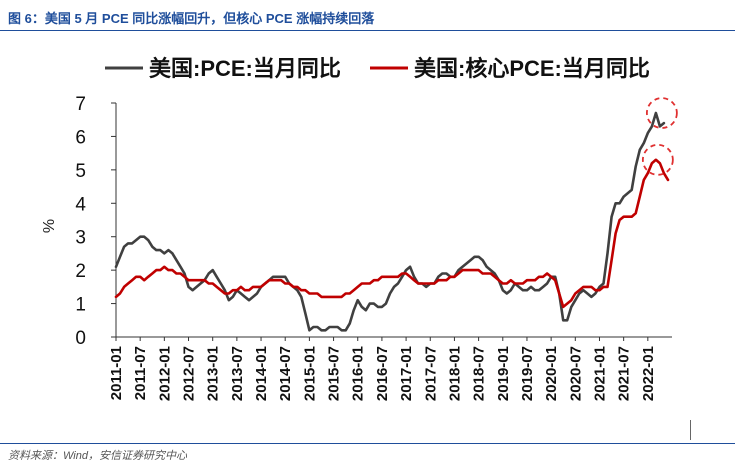  I want to click on y-tick-label: 7, so click(80, 104).